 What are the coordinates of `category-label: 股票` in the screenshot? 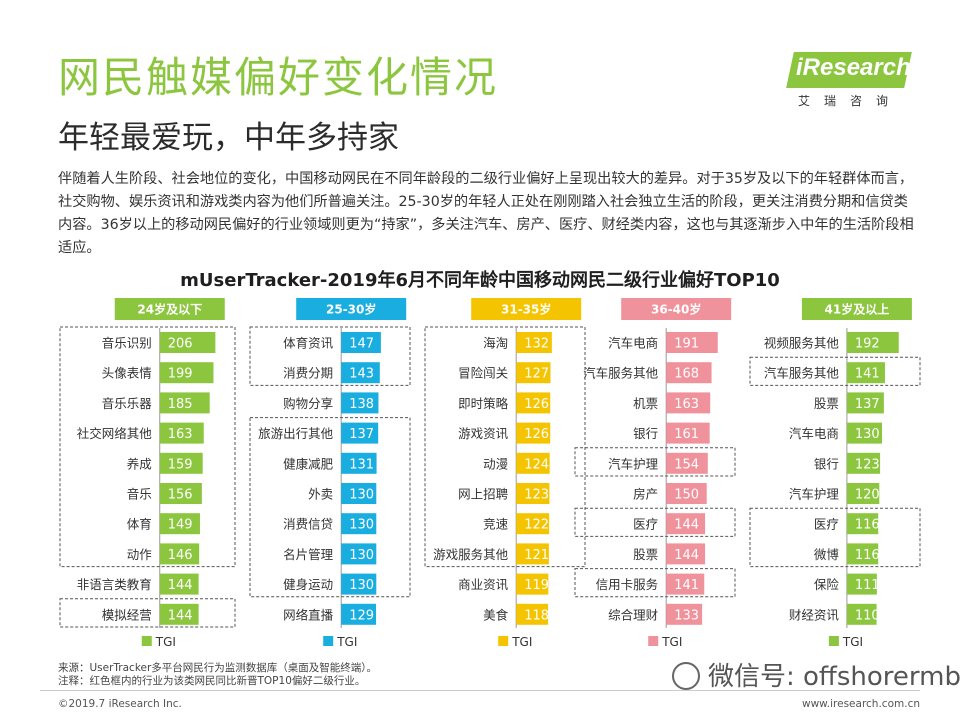 It's located at (826, 403).